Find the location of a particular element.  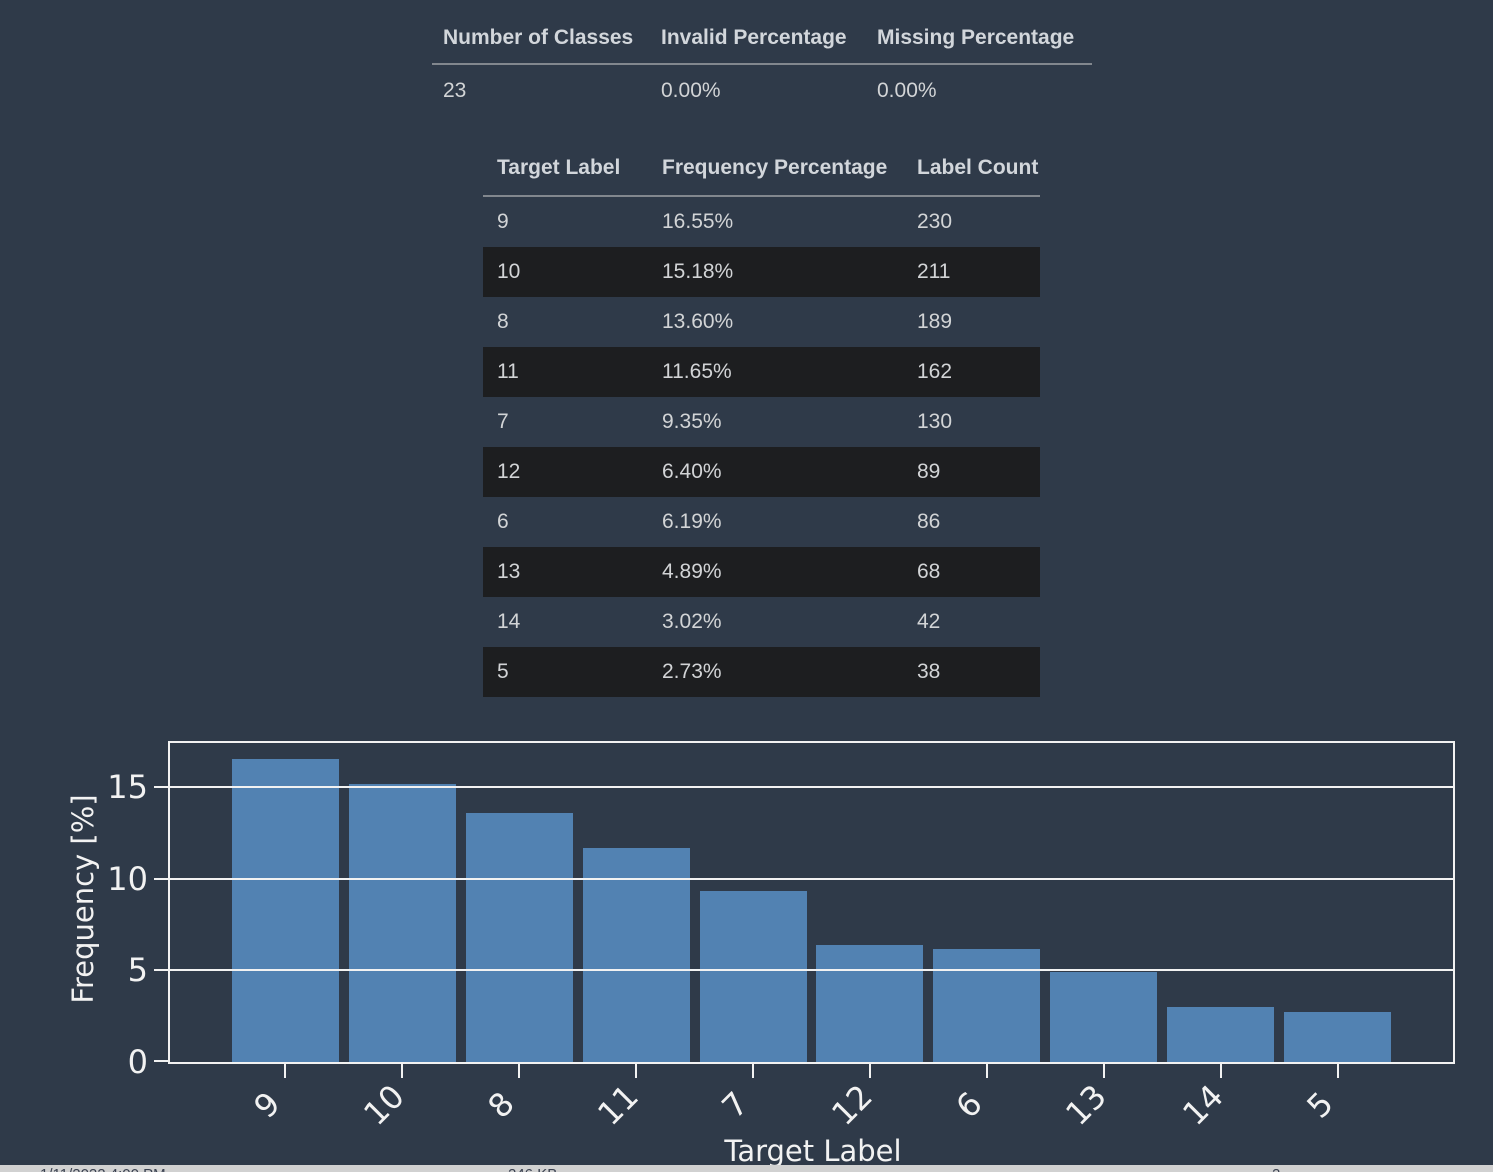

table-row: 14 3.02% 42 is located at coordinates (761, 622).